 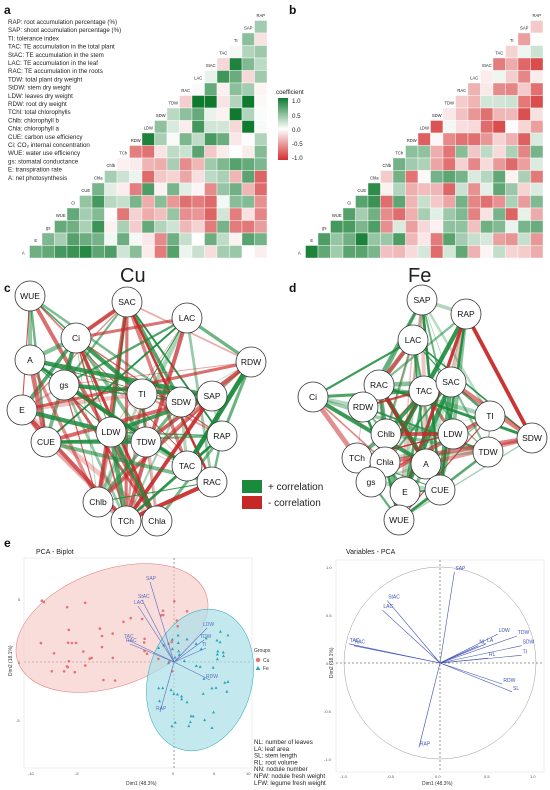 What do you see at coordinates (200, 680) in the screenshot?
I see `fe-ellipse` at bounding box center [200, 680].